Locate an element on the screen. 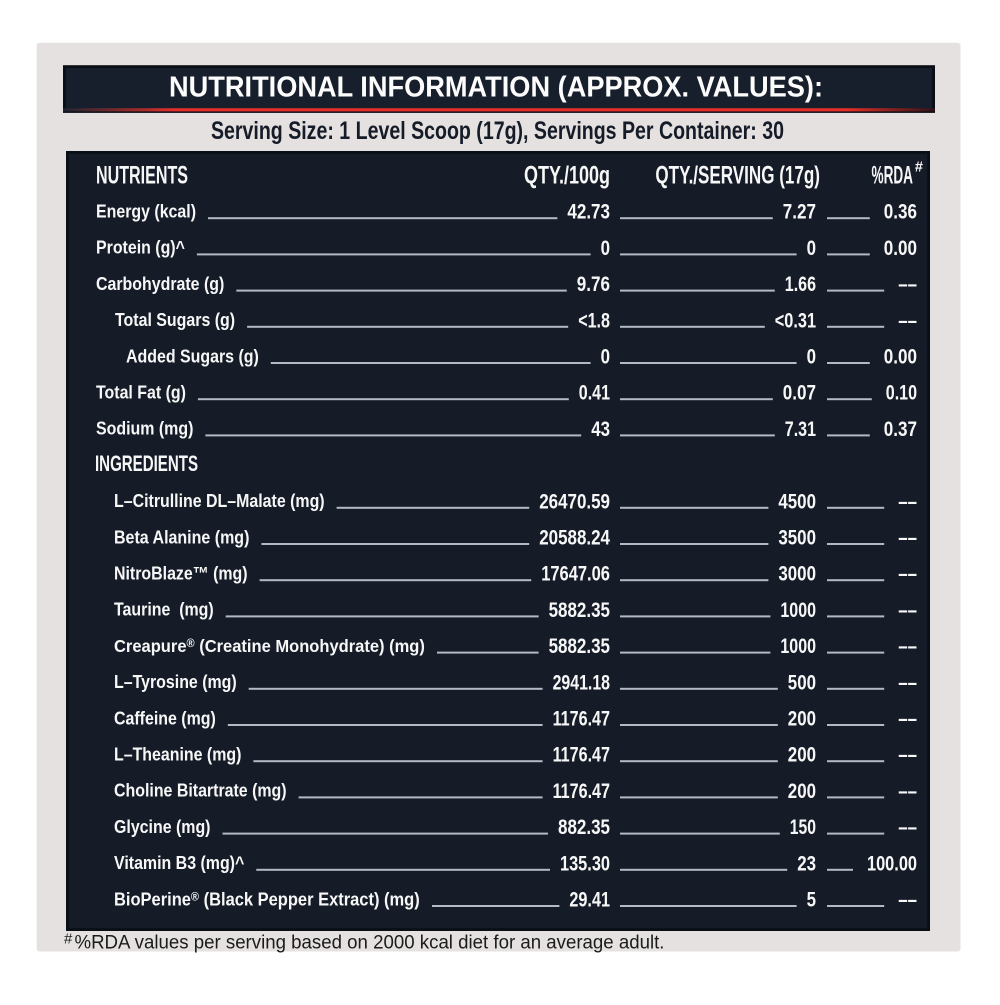  svg-text: 3500 is located at coordinates (797, 538).